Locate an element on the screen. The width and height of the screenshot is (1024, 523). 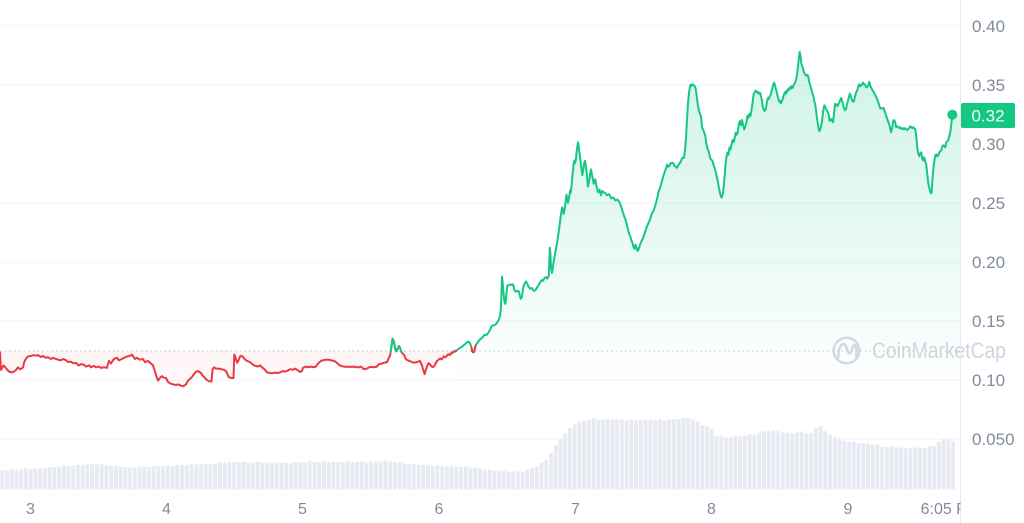
svg-text: 0.25 is located at coordinates (988, 203).